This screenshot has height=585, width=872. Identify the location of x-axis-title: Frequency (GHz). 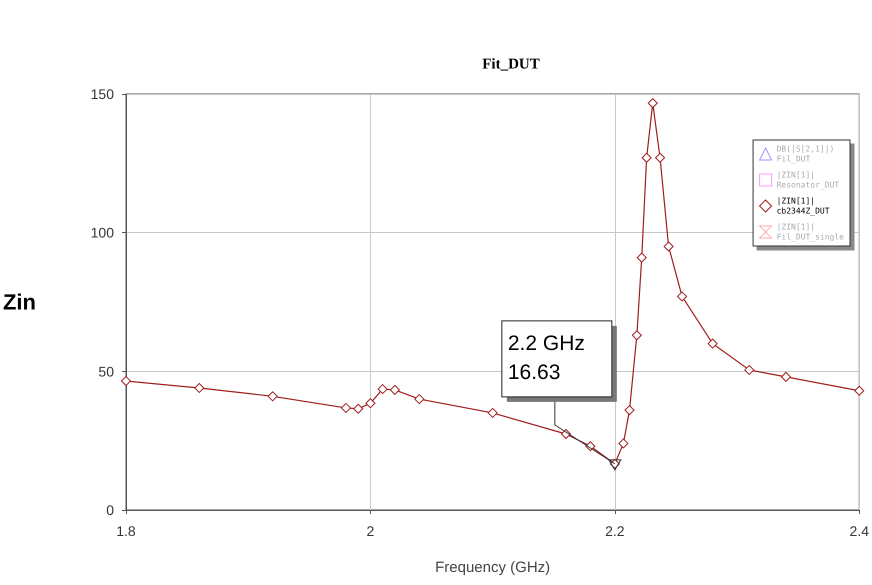
(492, 567).